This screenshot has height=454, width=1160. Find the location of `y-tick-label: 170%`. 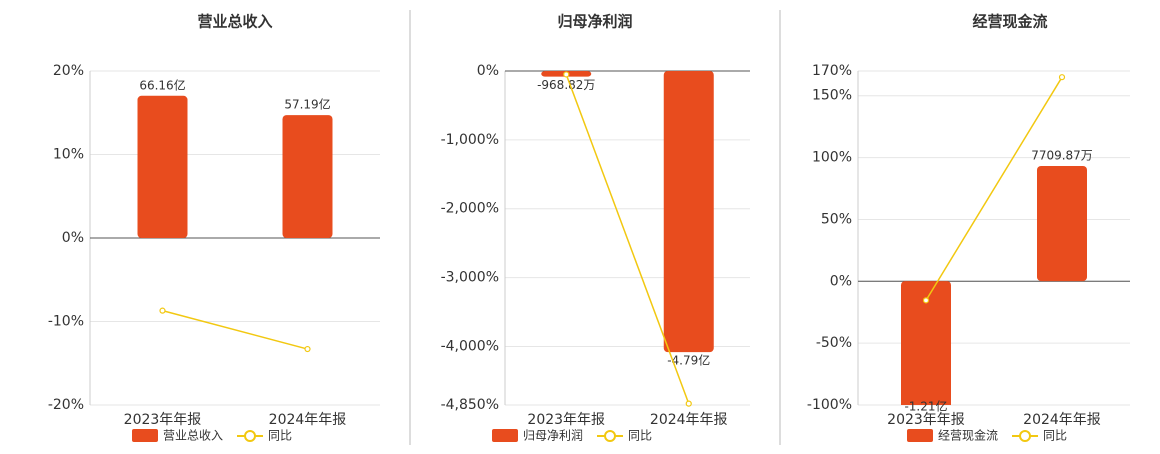

y-tick-label: 170% is located at coordinates (832, 71).